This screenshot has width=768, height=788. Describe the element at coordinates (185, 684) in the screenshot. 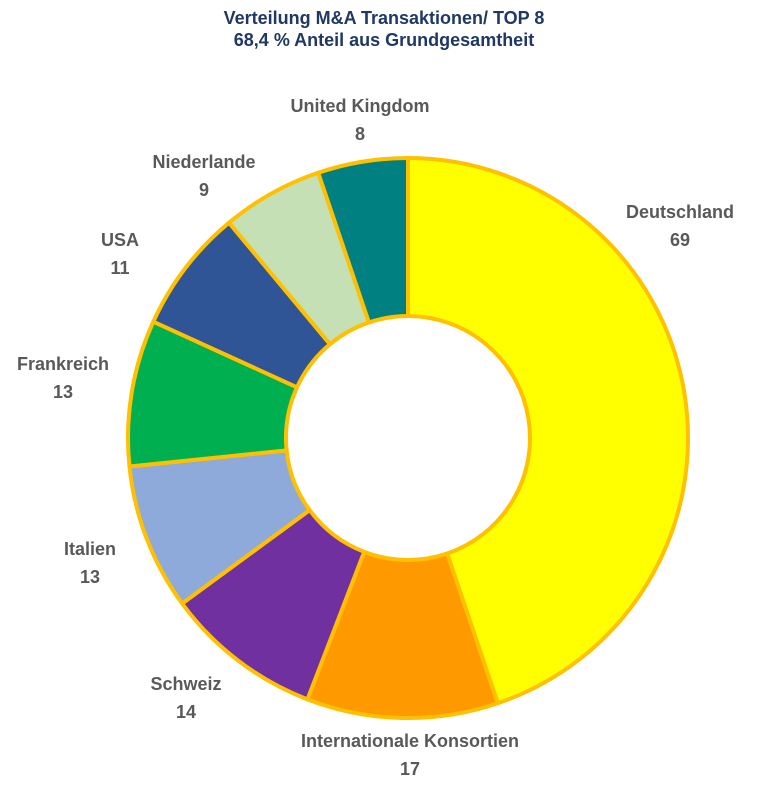

I see `slice-label: Schweiz` at that location.